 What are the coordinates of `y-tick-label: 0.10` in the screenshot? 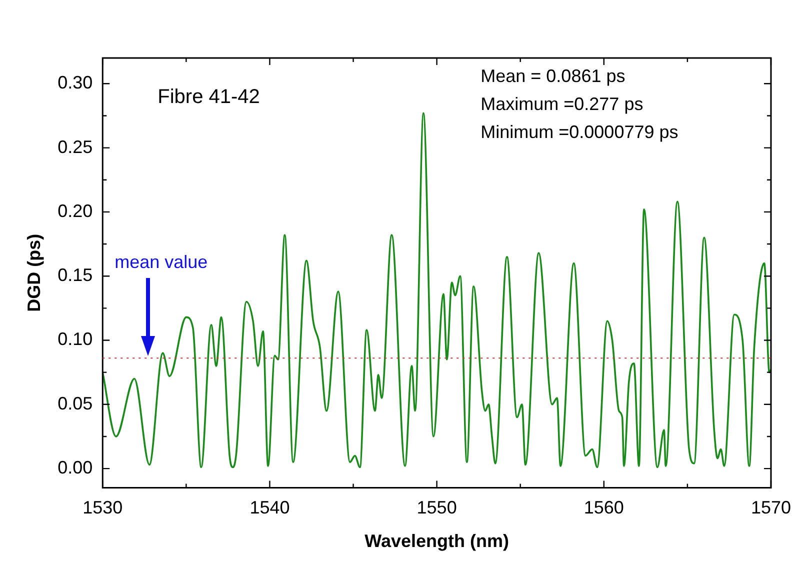 It's located at (75, 339).